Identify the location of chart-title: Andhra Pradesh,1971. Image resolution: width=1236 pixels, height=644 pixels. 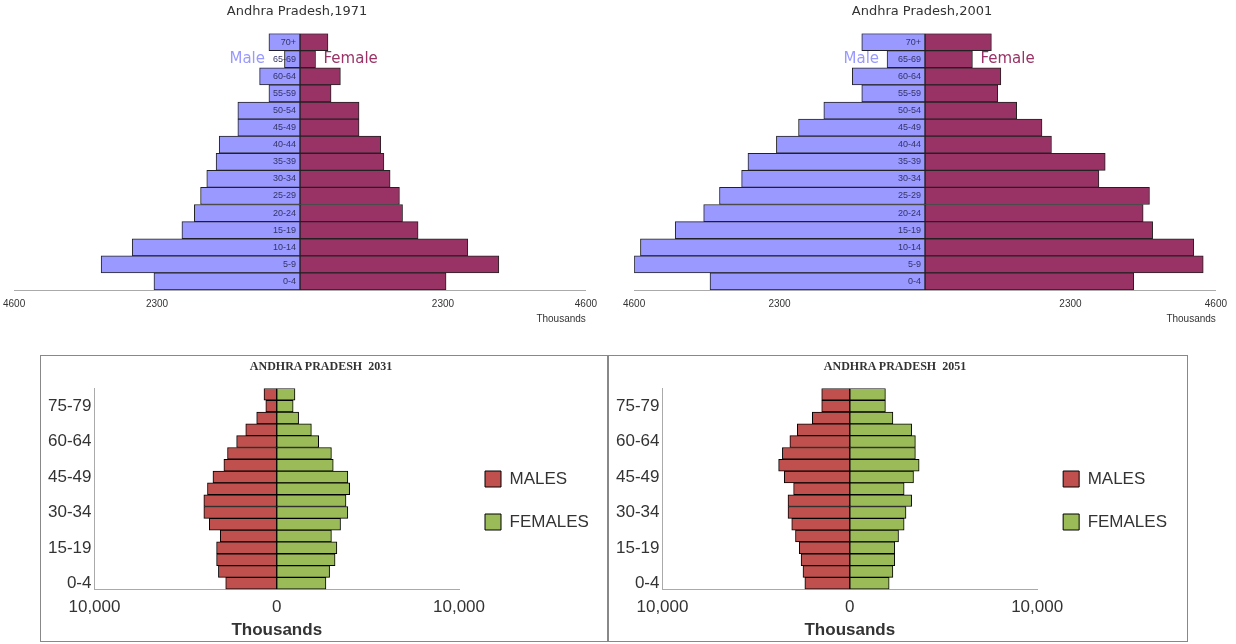
(297, 11).